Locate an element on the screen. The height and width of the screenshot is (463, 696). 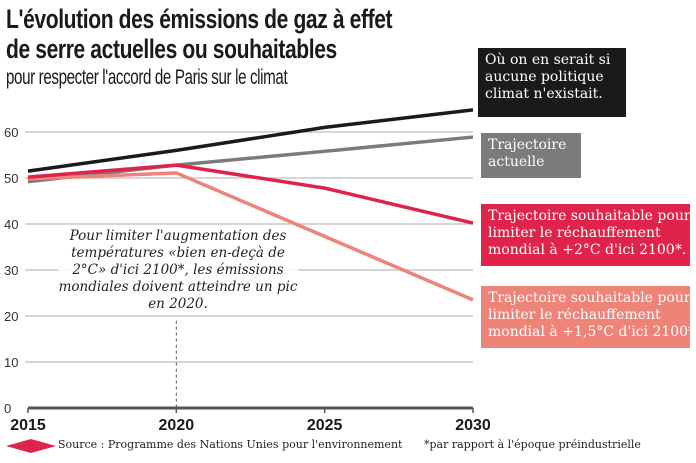
legend-label-current: Trajectoire actuelle is located at coordinates (531, 155).